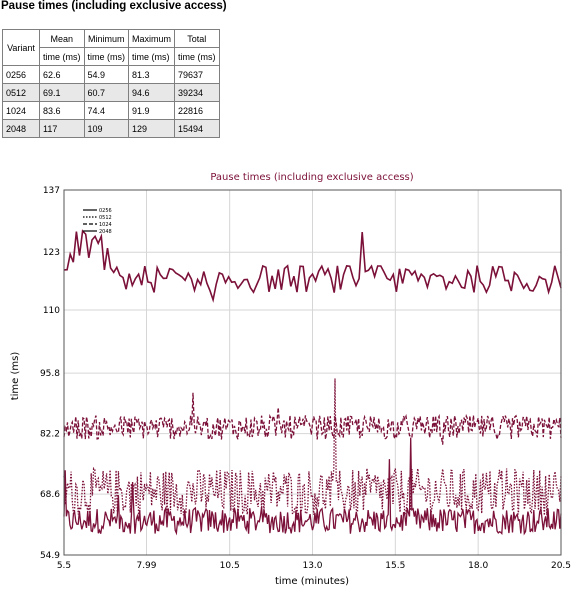  What do you see at coordinates (62, 56) in the screenshot?
I see `unit-mean: time (ms)` at bounding box center [62, 56].